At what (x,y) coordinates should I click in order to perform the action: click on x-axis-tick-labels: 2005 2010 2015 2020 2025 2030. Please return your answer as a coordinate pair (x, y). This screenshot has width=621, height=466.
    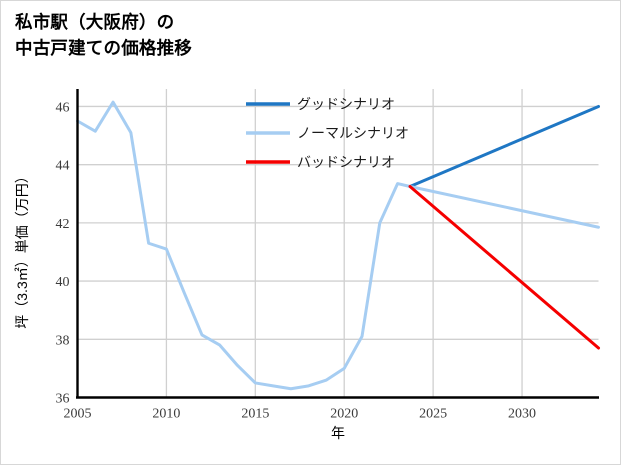
    Looking at the image, I should click on (300, 414).